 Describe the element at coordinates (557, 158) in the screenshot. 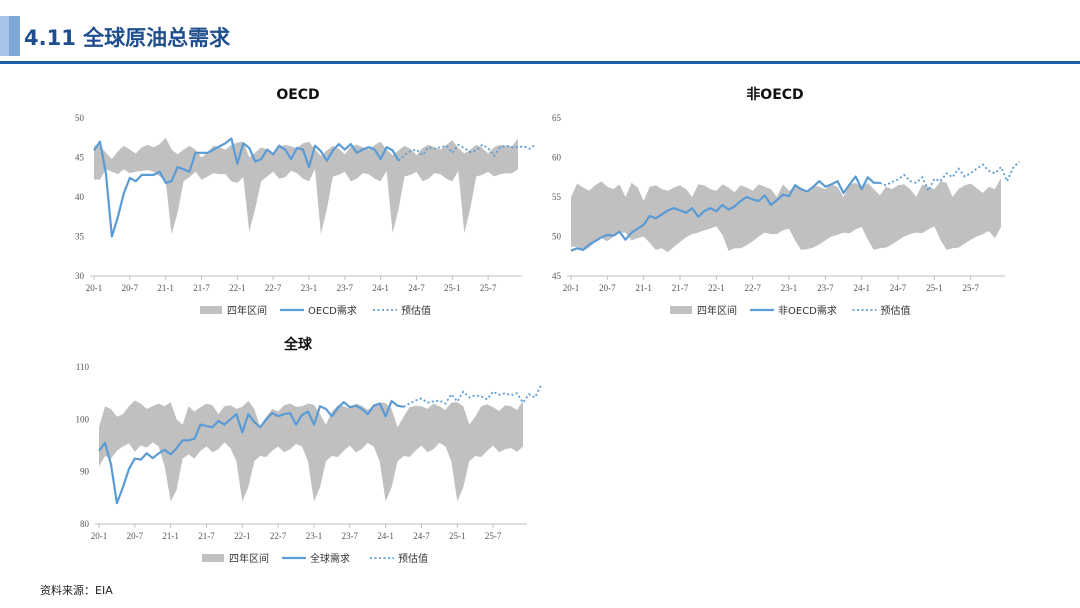

I see `y-tick-label: 60` at that location.